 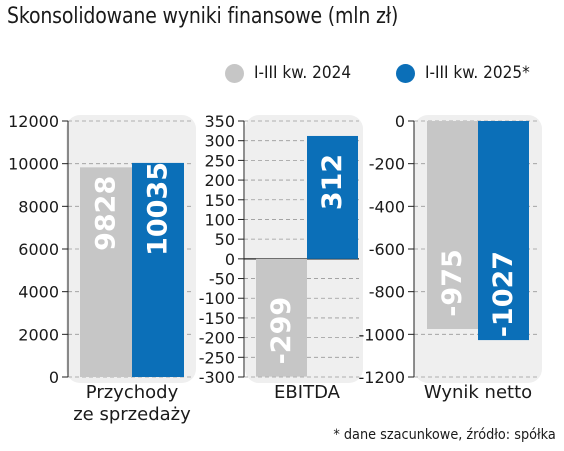 What do you see at coordinates (132, 392) in the screenshot?
I see `category-label: Przychody` at bounding box center [132, 392].